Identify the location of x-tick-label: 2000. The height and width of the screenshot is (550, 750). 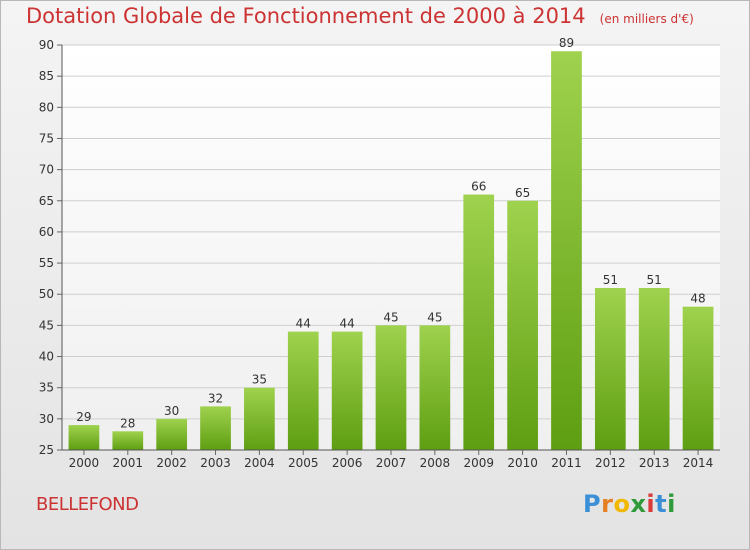
(84, 463).